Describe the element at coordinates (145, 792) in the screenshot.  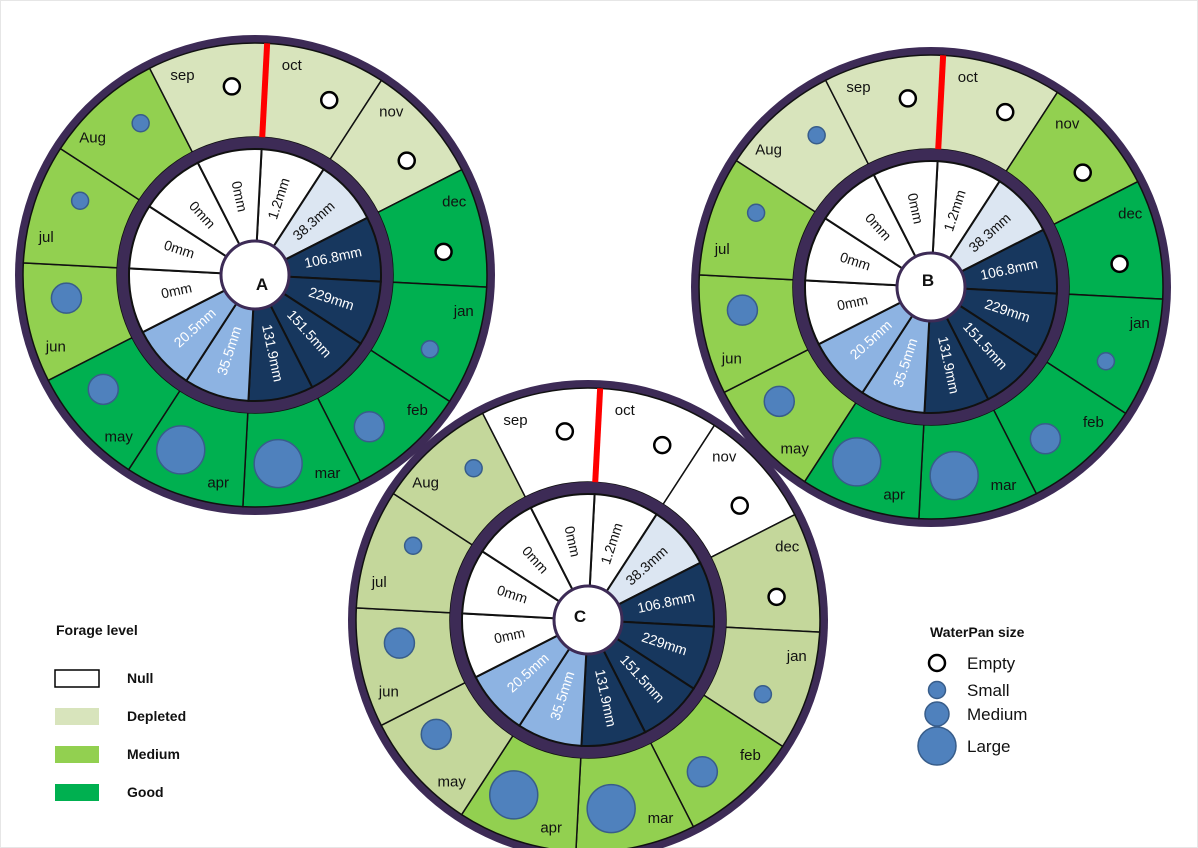
I see `forage-legend-label: Good` at that location.